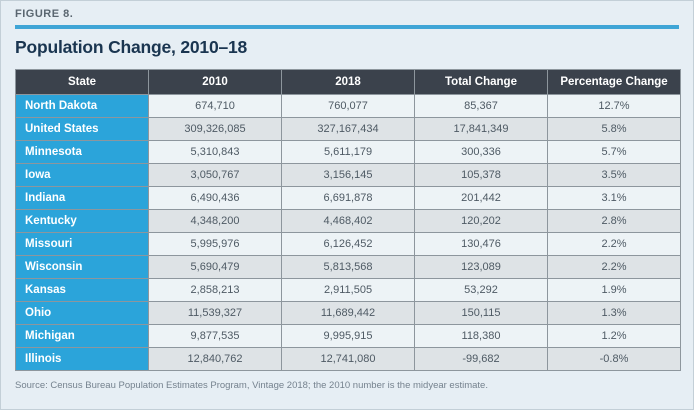 This screenshot has height=410, width=694. What do you see at coordinates (614, 129) in the screenshot?
I see `value-cell: 5.8%` at bounding box center [614, 129].